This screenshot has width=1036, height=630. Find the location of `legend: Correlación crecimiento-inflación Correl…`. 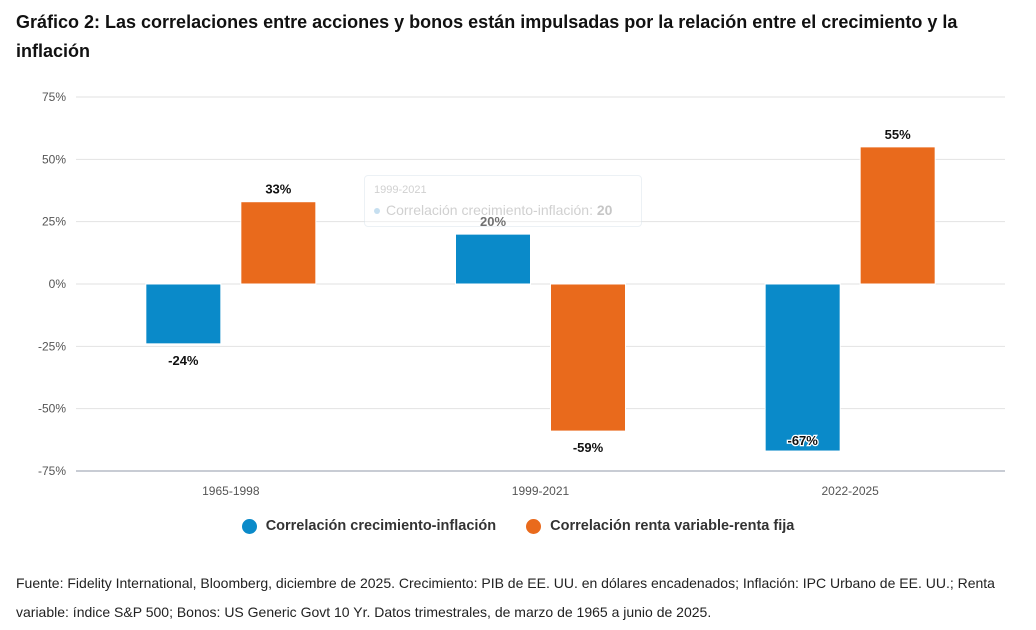

legend: Correlación crecimiento-inflación Correl… is located at coordinates (518, 526).